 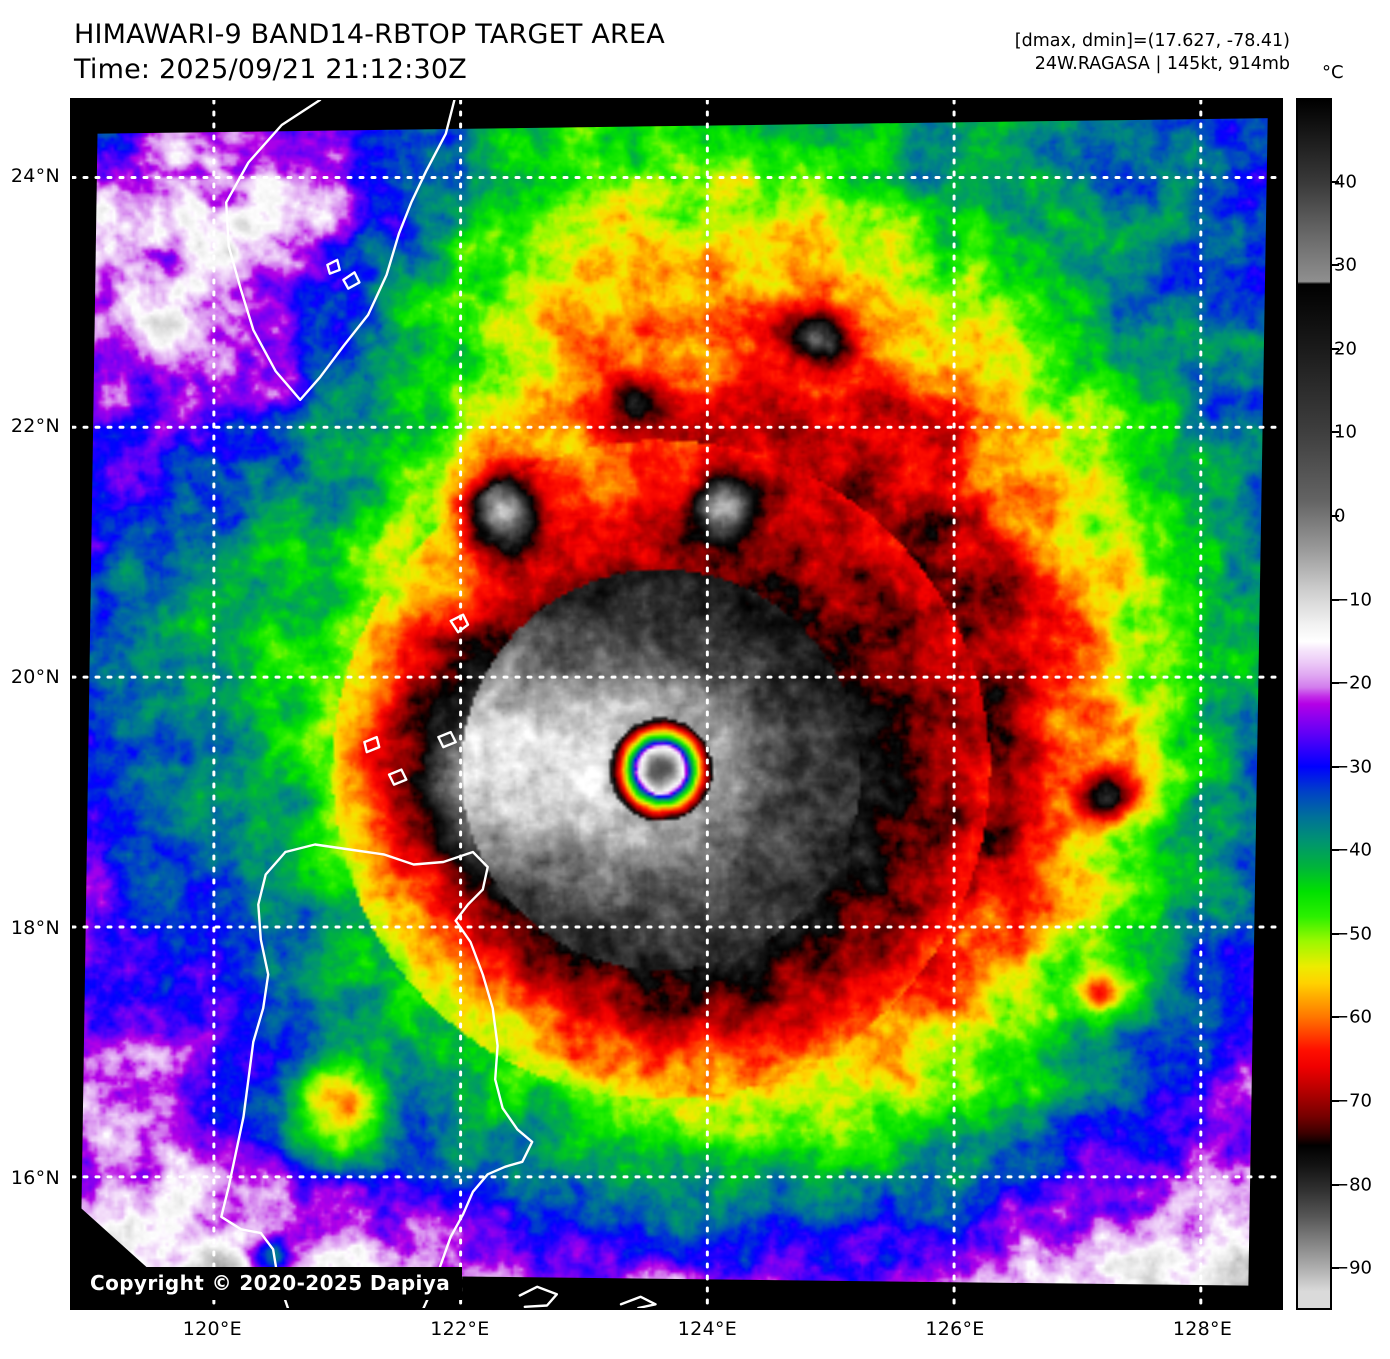 I want to click on latitude-tick-label: 18°N, so click(x=35, y=927).